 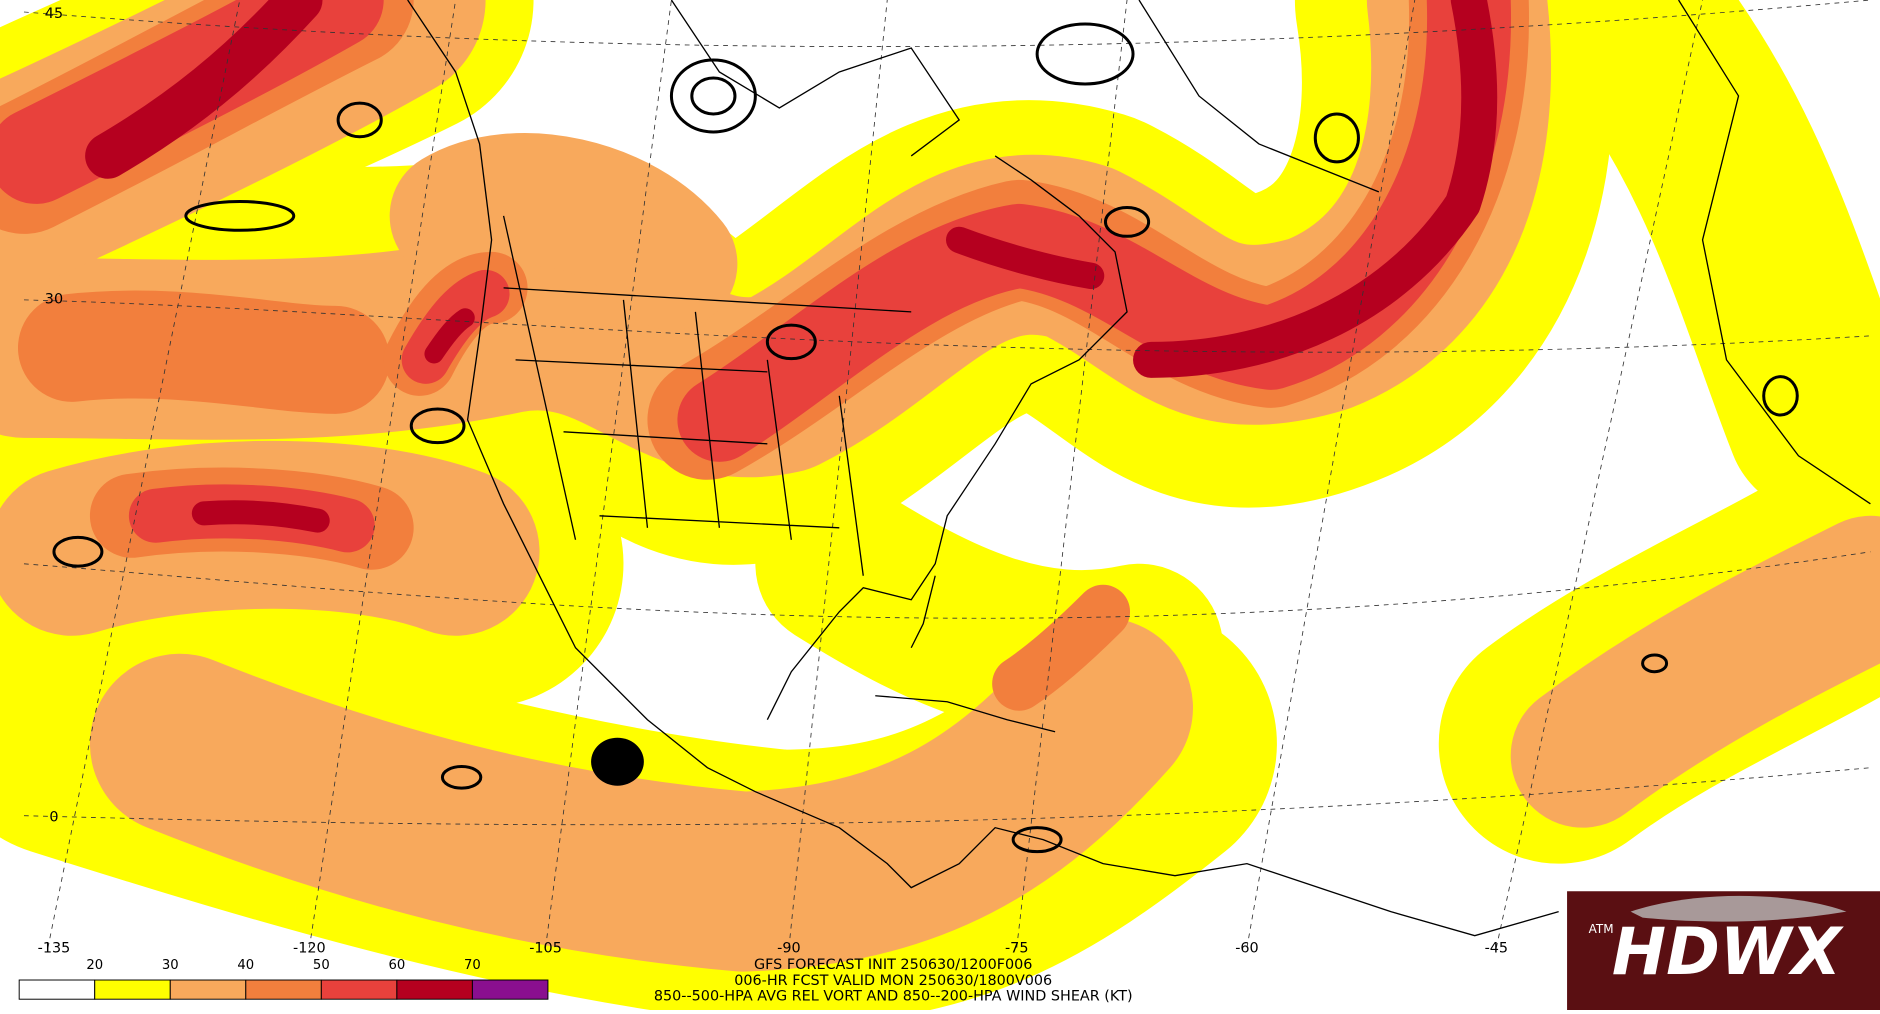 I want to click on lon-label: -75, so click(x=1016, y=948).